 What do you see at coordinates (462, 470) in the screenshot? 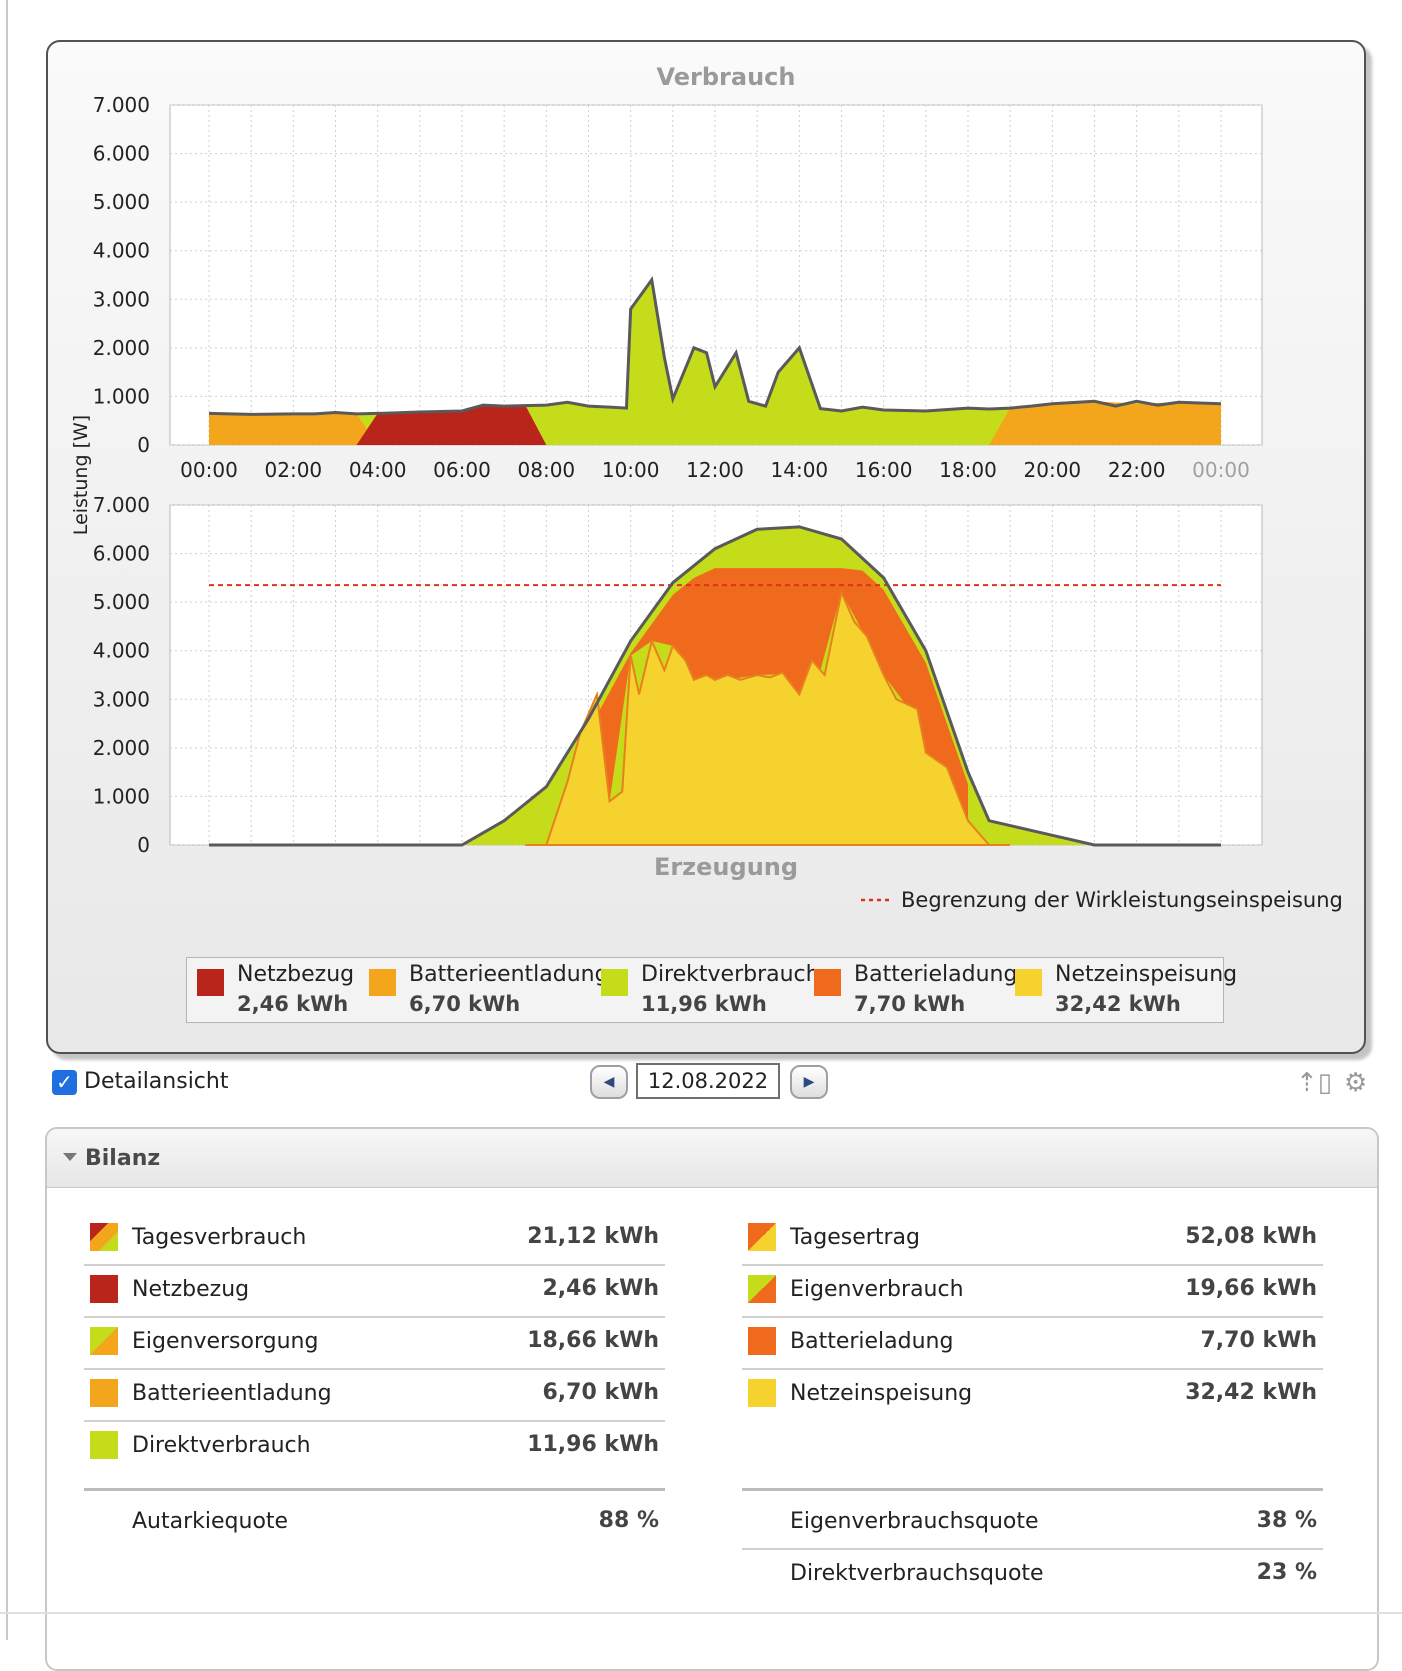
I see `x-tick-label: 06:00` at bounding box center [462, 470].